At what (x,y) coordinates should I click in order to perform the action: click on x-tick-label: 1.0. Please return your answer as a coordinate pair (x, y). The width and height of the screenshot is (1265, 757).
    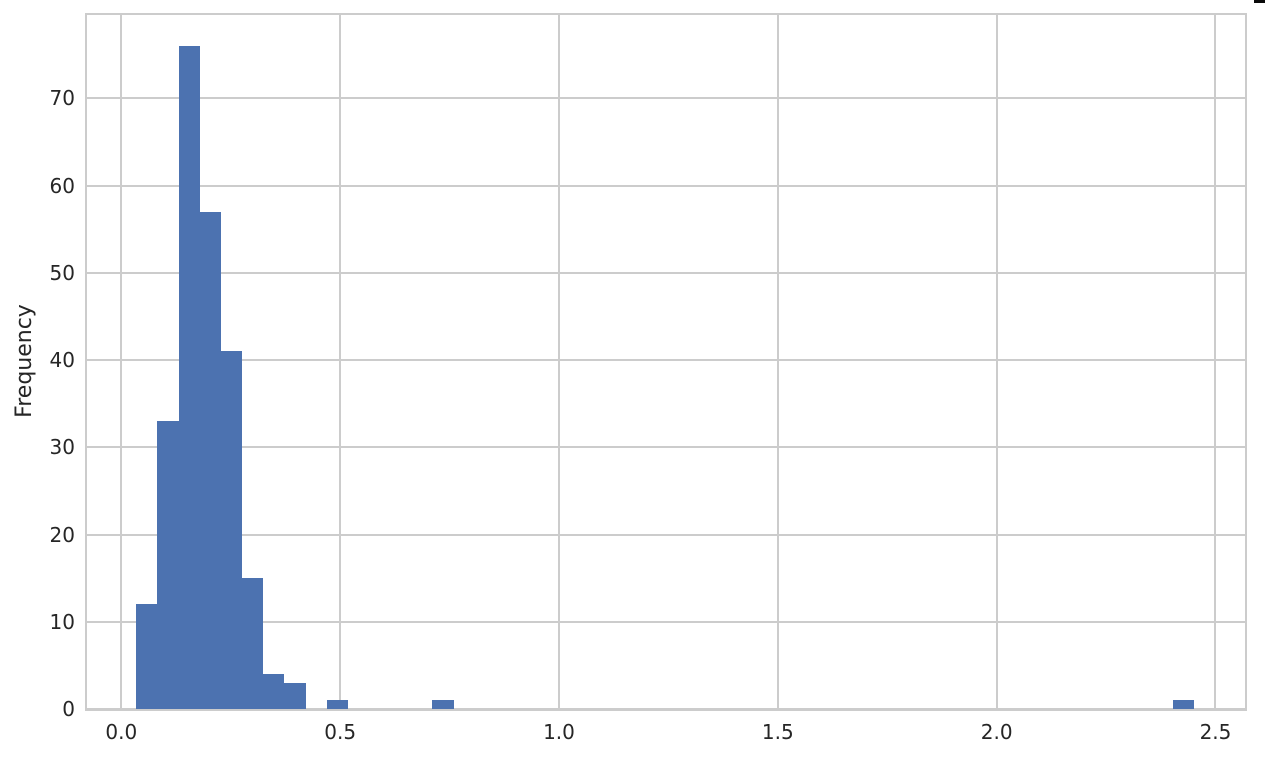
    Looking at the image, I should click on (559, 732).